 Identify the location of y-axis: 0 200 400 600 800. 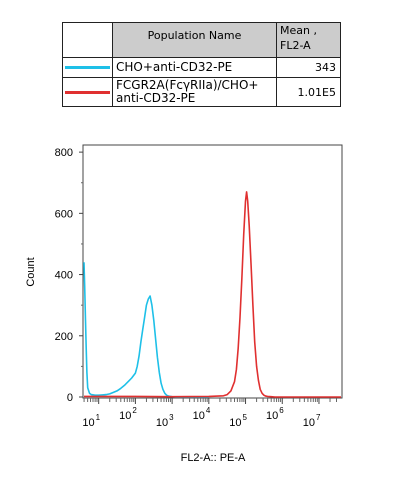
(69, 275).